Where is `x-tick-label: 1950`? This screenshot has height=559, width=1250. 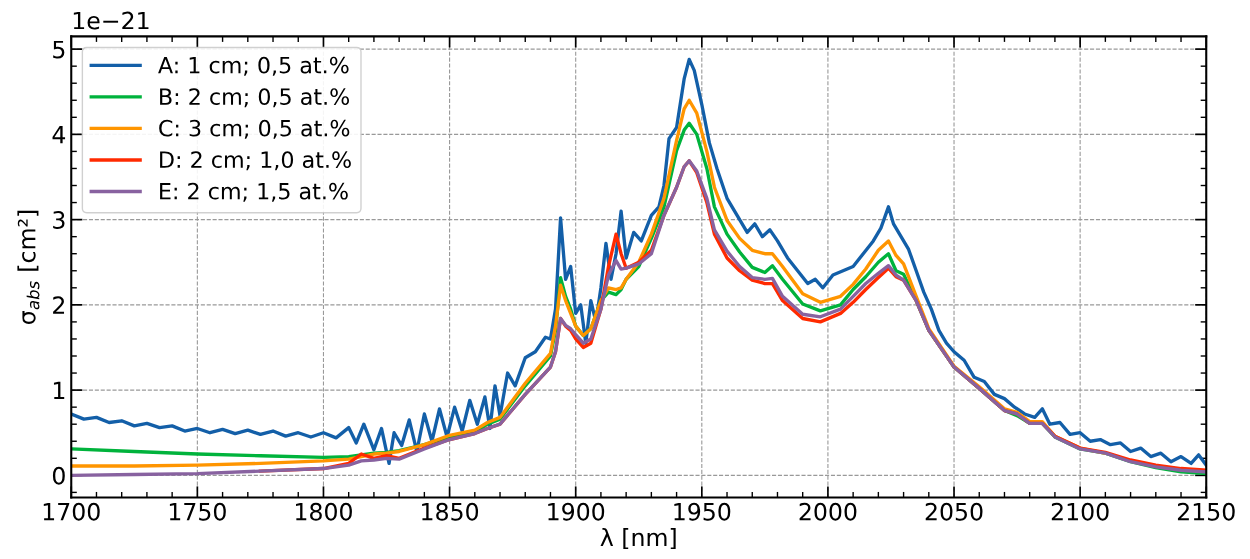 x-tick-label: 1950 is located at coordinates (702, 511).